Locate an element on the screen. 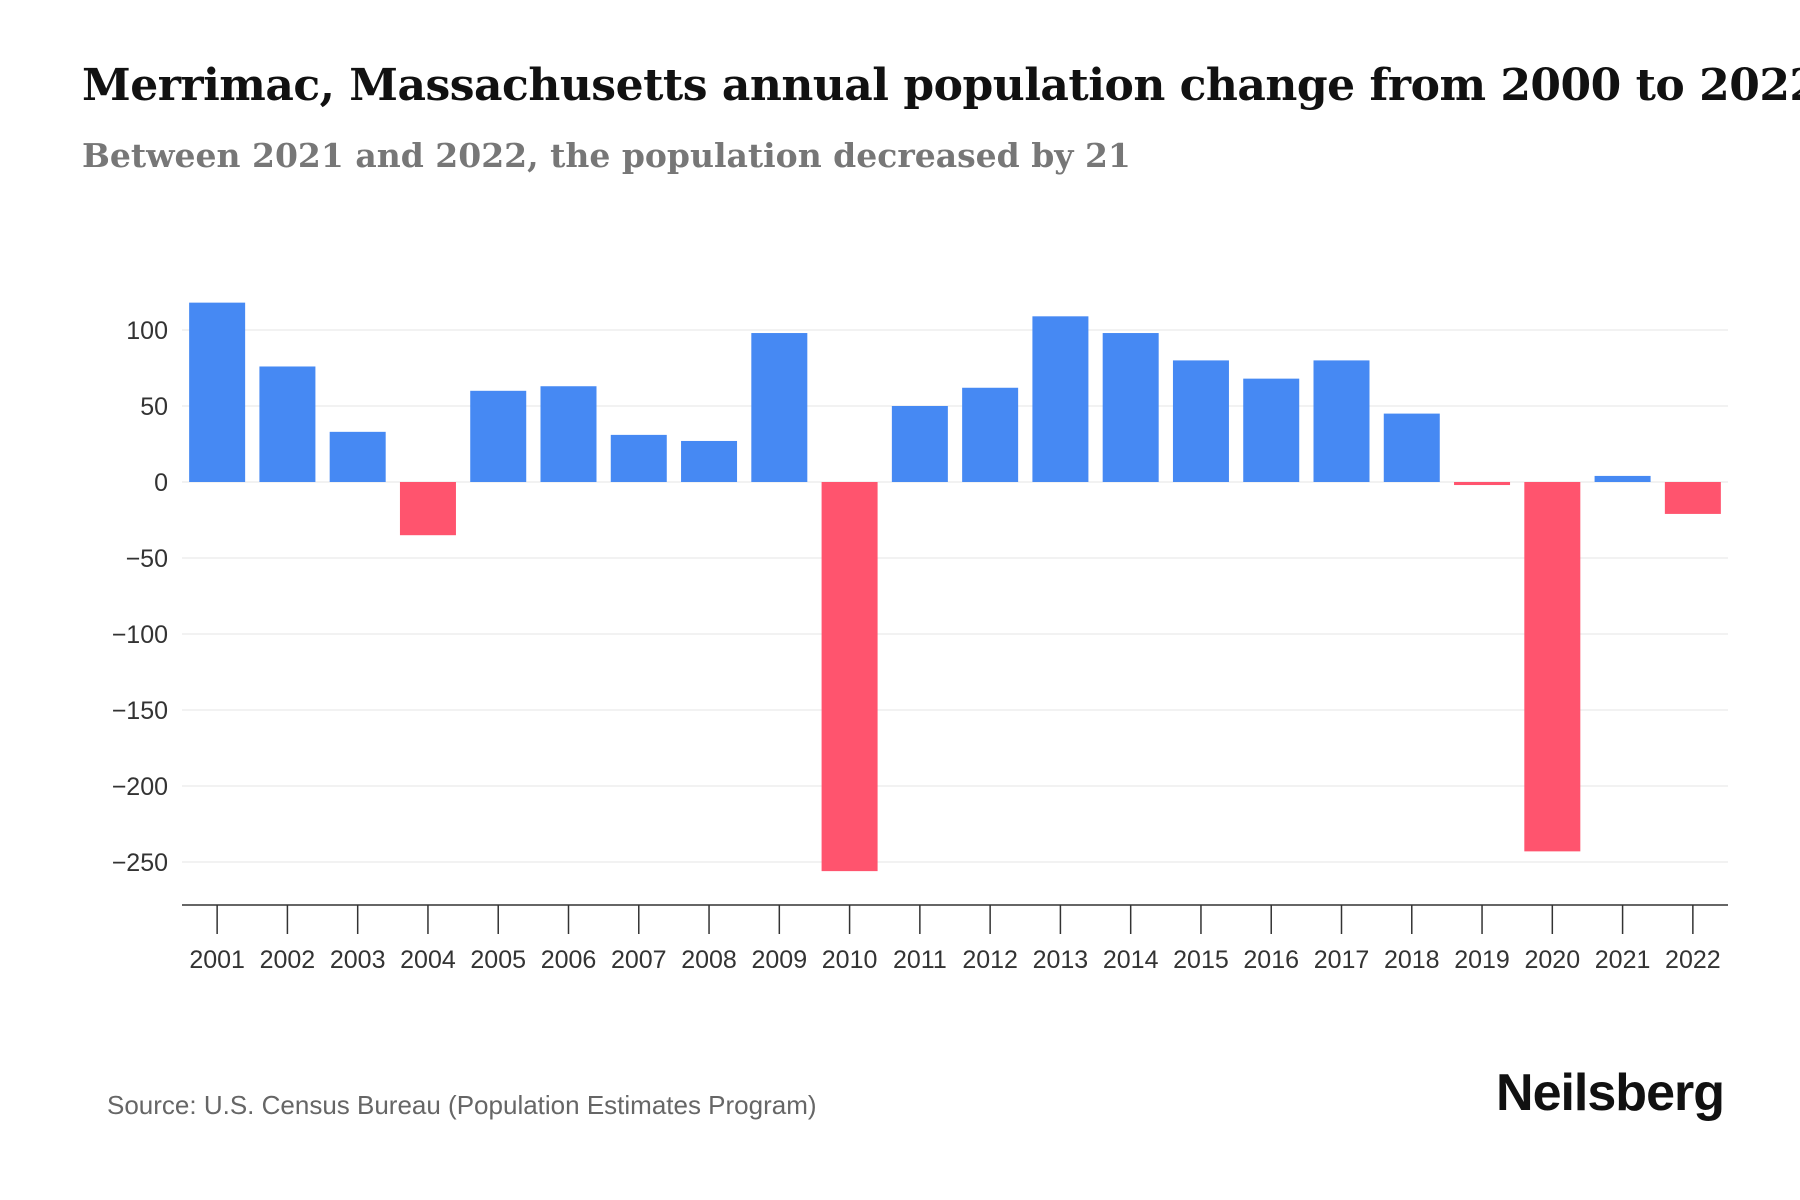 This screenshot has width=1800, height=1200. bar-2004 is located at coordinates (427, 509).